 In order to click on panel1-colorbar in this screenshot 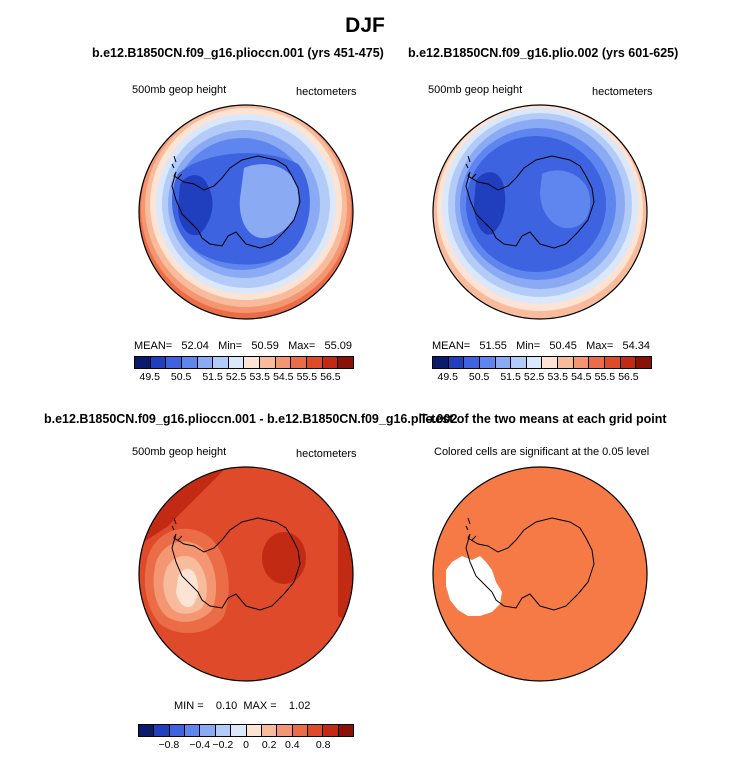, I will do `click(244, 362)`.